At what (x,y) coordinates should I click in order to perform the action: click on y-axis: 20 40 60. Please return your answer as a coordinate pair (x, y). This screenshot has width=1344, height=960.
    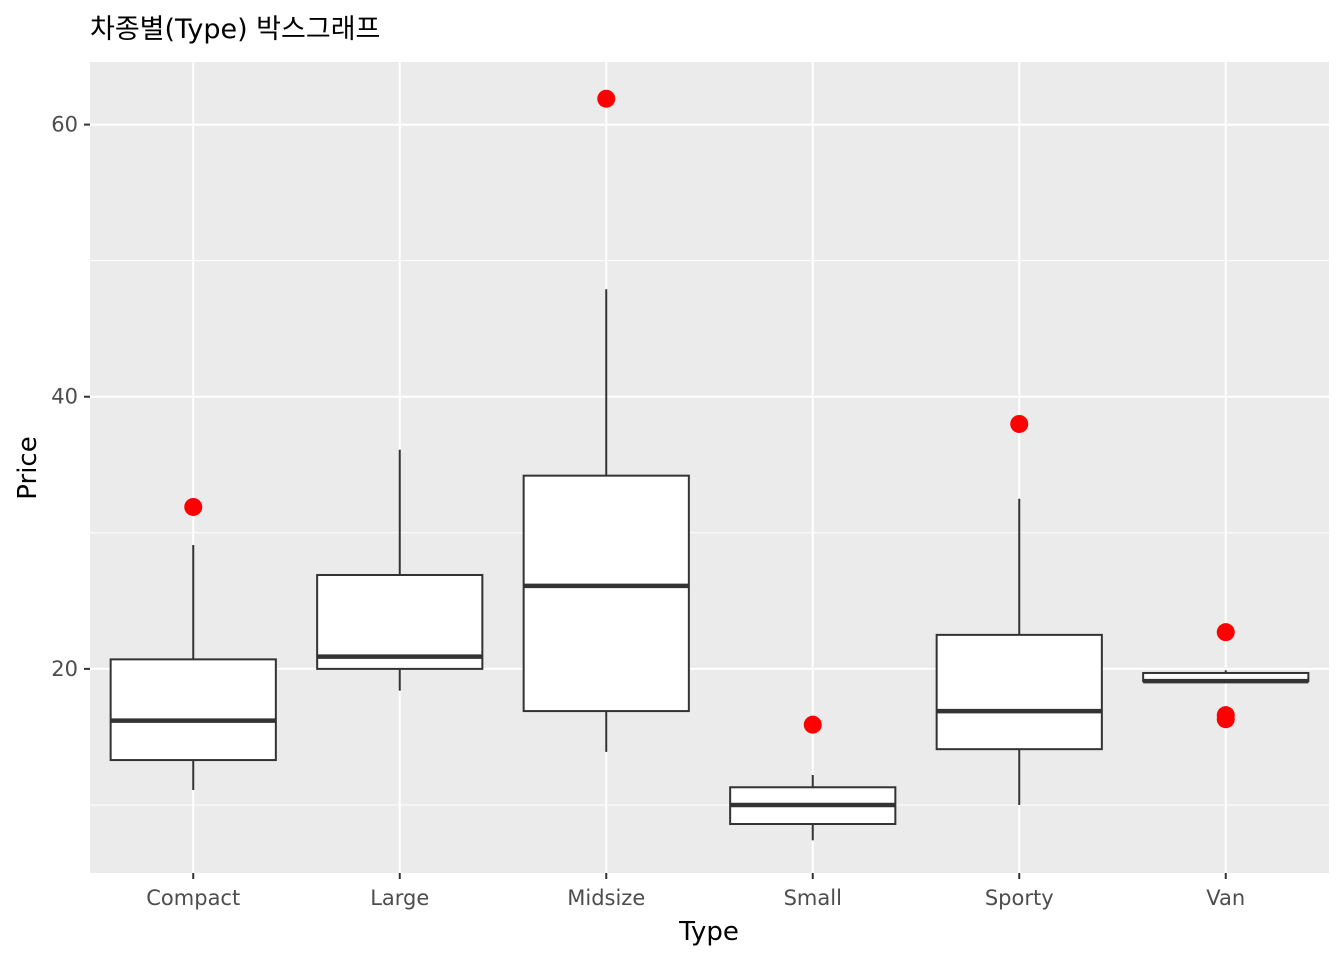
    Looking at the image, I should click on (70, 397).